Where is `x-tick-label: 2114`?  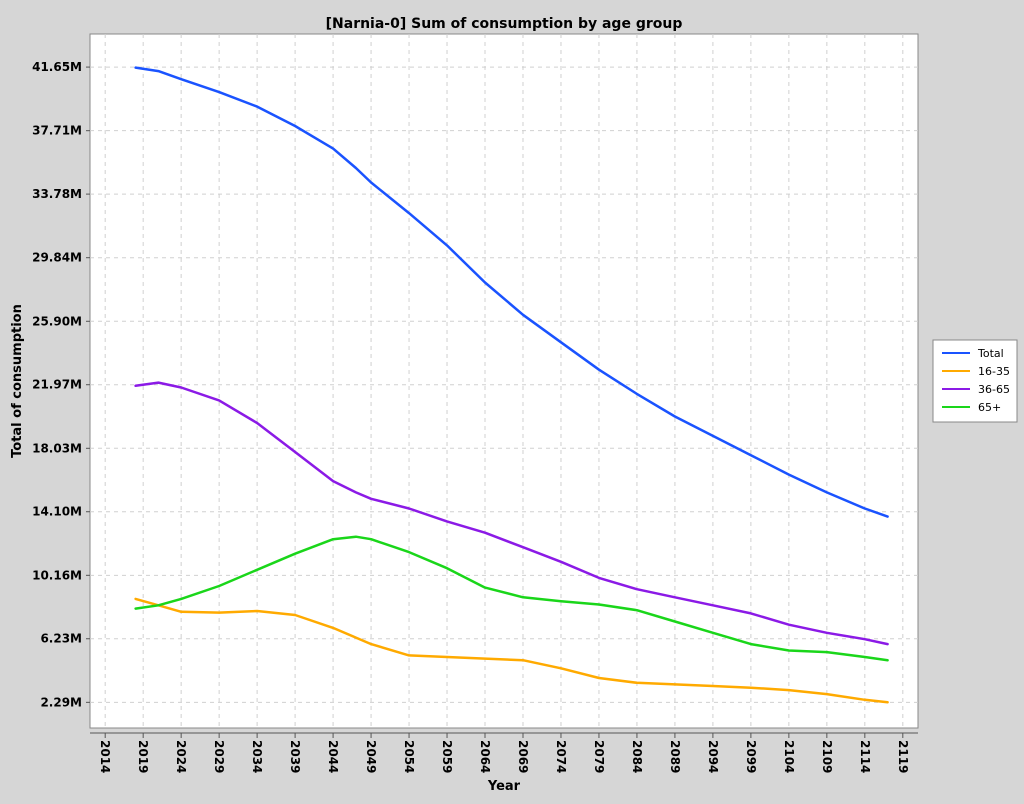 x-tick-label: 2114 is located at coordinates (865, 756).